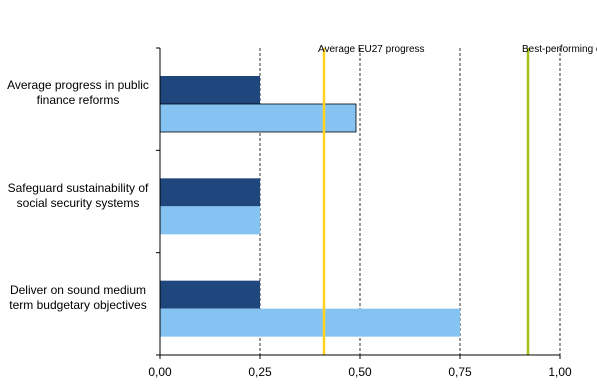 The image size is (597, 386). What do you see at coordinates (559, 49) in the screenshot?
I see `reference-line-label-2: Best-performing country` at bounding box center [559, 49].